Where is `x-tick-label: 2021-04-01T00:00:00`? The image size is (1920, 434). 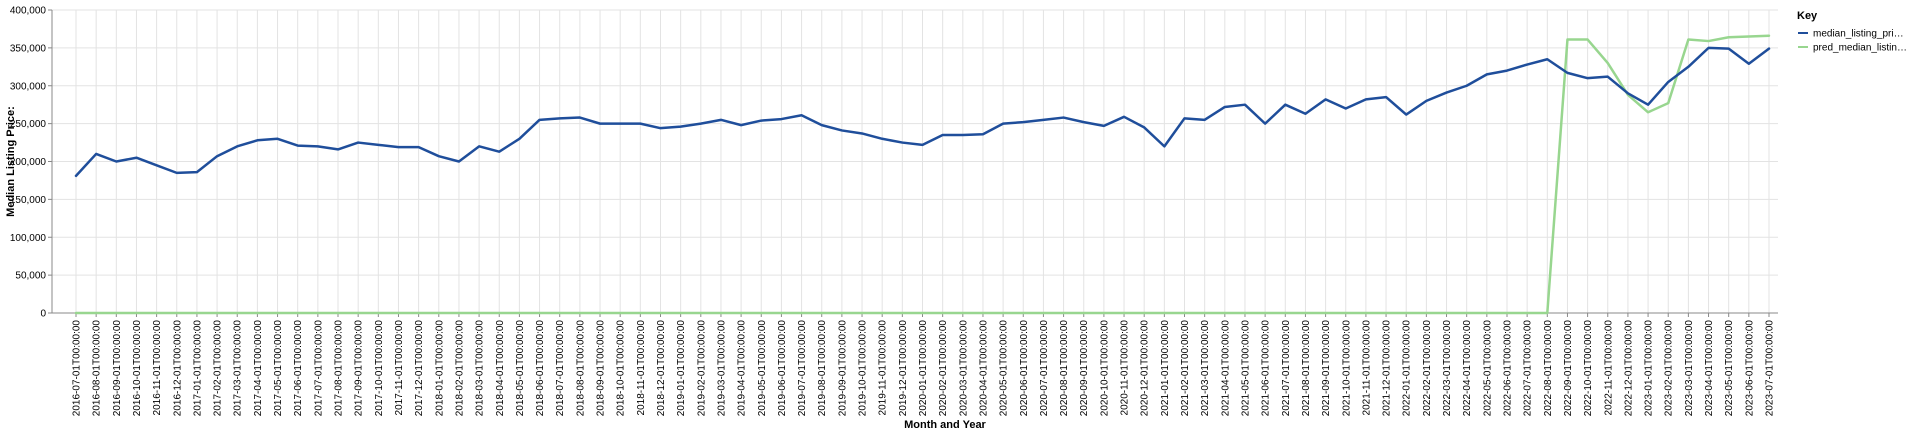 x-tick-label: 2021-04-01T00:00:00 is located at coordinates (1225, 368).